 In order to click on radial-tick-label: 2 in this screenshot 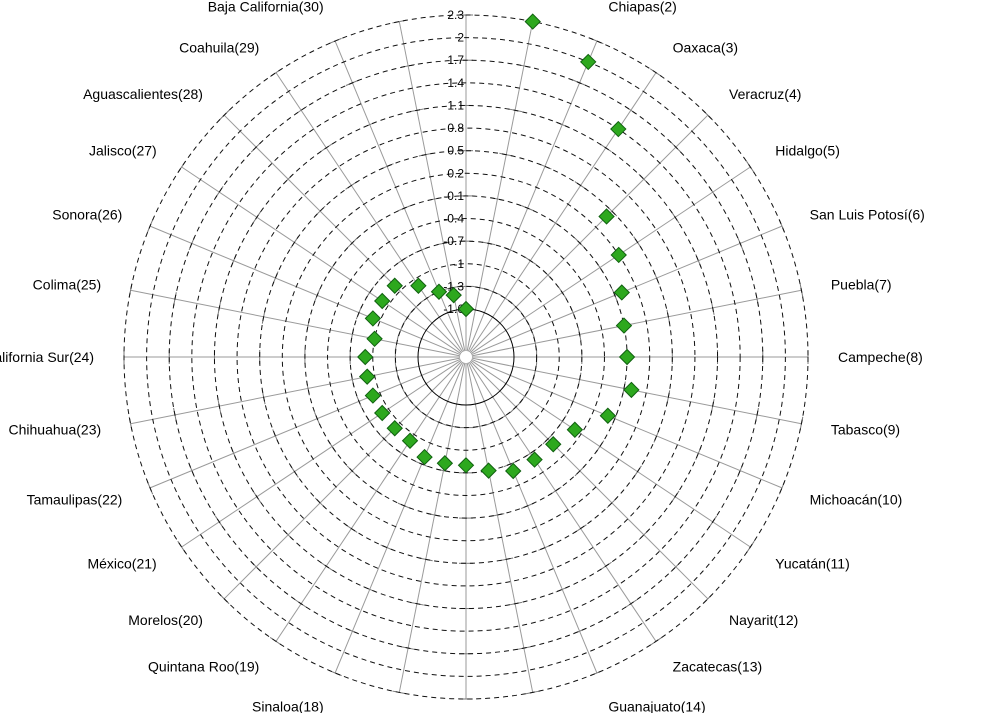, I will do `click(460, 38)`.